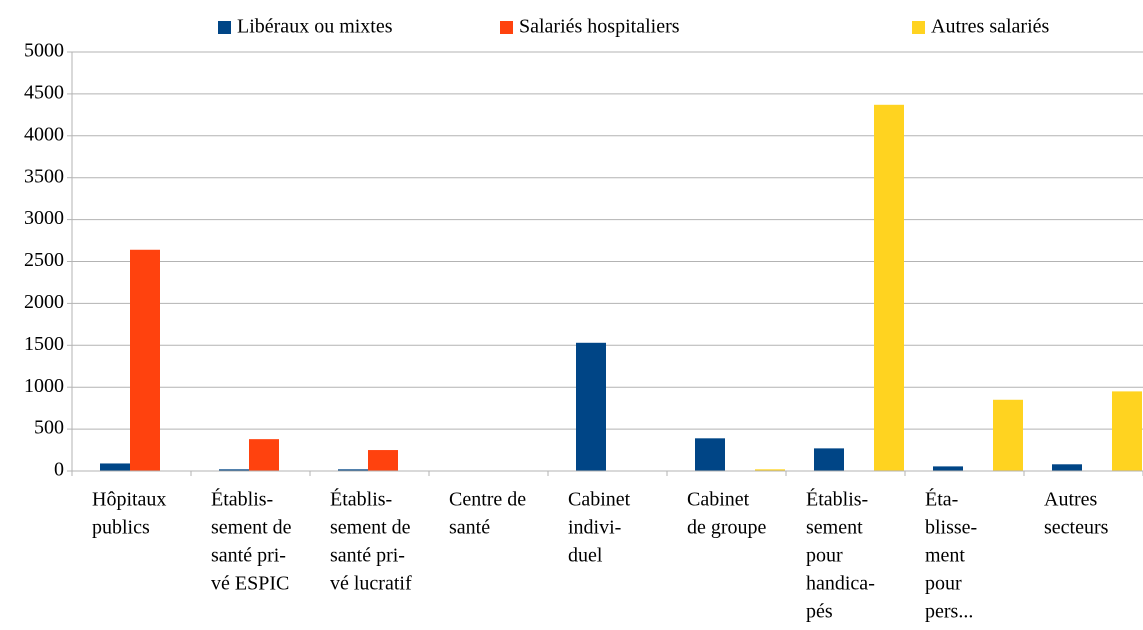 This screenshot has width=1143, height=630. What do you see at coordinates (49, 428) in the screenshot?
I see `y-tick-label: 500` at bounding box center [49, 428].